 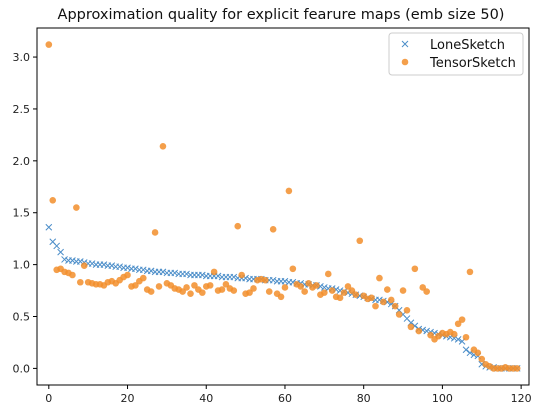 What do you see at coordinates (22, 57) in the screenshot?
I see `y-tick-label: 3.0` at bounding box center [22, 57].